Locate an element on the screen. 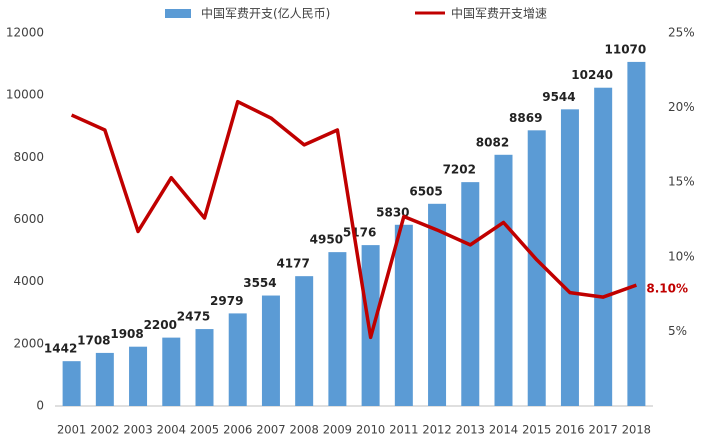 The width and height of the screenshot is (702, 441). bar-value-label: 1442 is located at coordinates (60, 349).